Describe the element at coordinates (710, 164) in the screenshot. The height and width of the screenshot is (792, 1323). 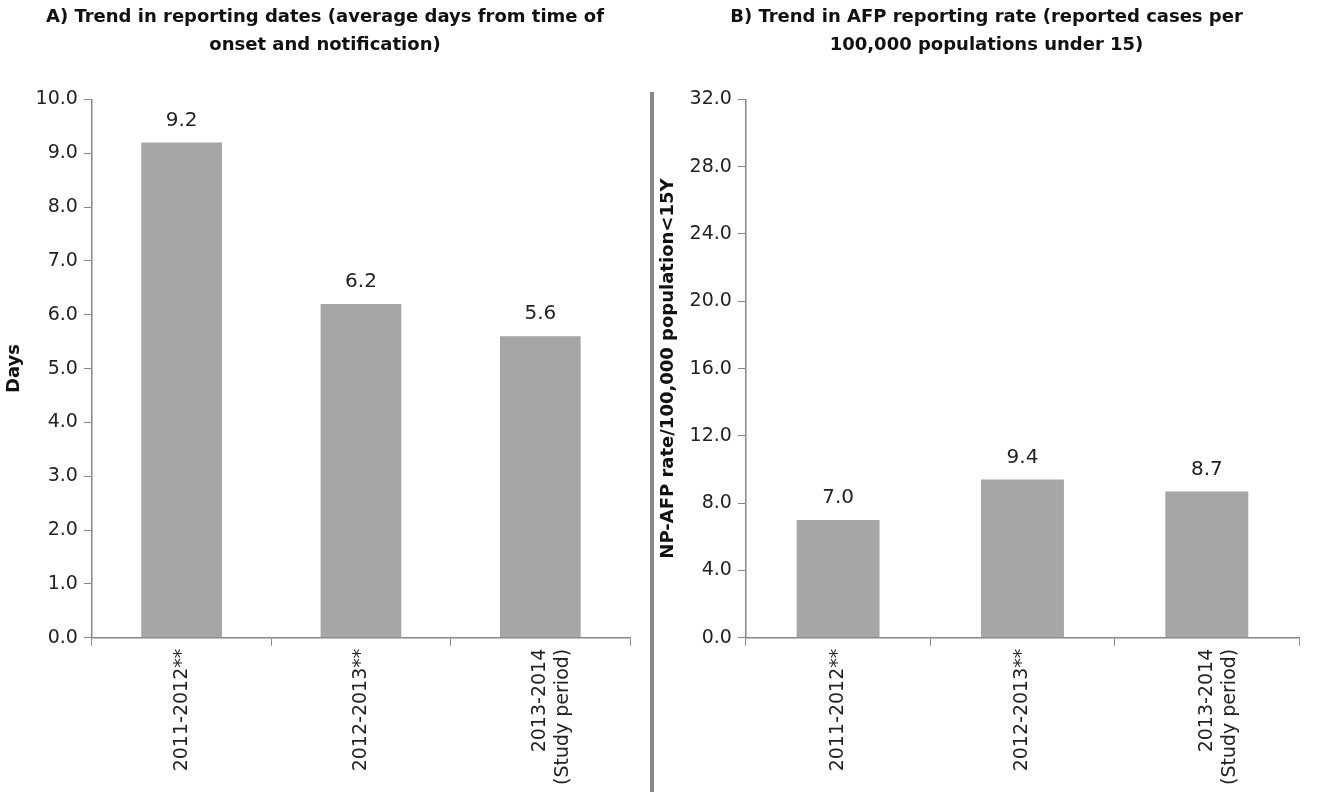
I see `y-tick-label: 28.0` at that location.